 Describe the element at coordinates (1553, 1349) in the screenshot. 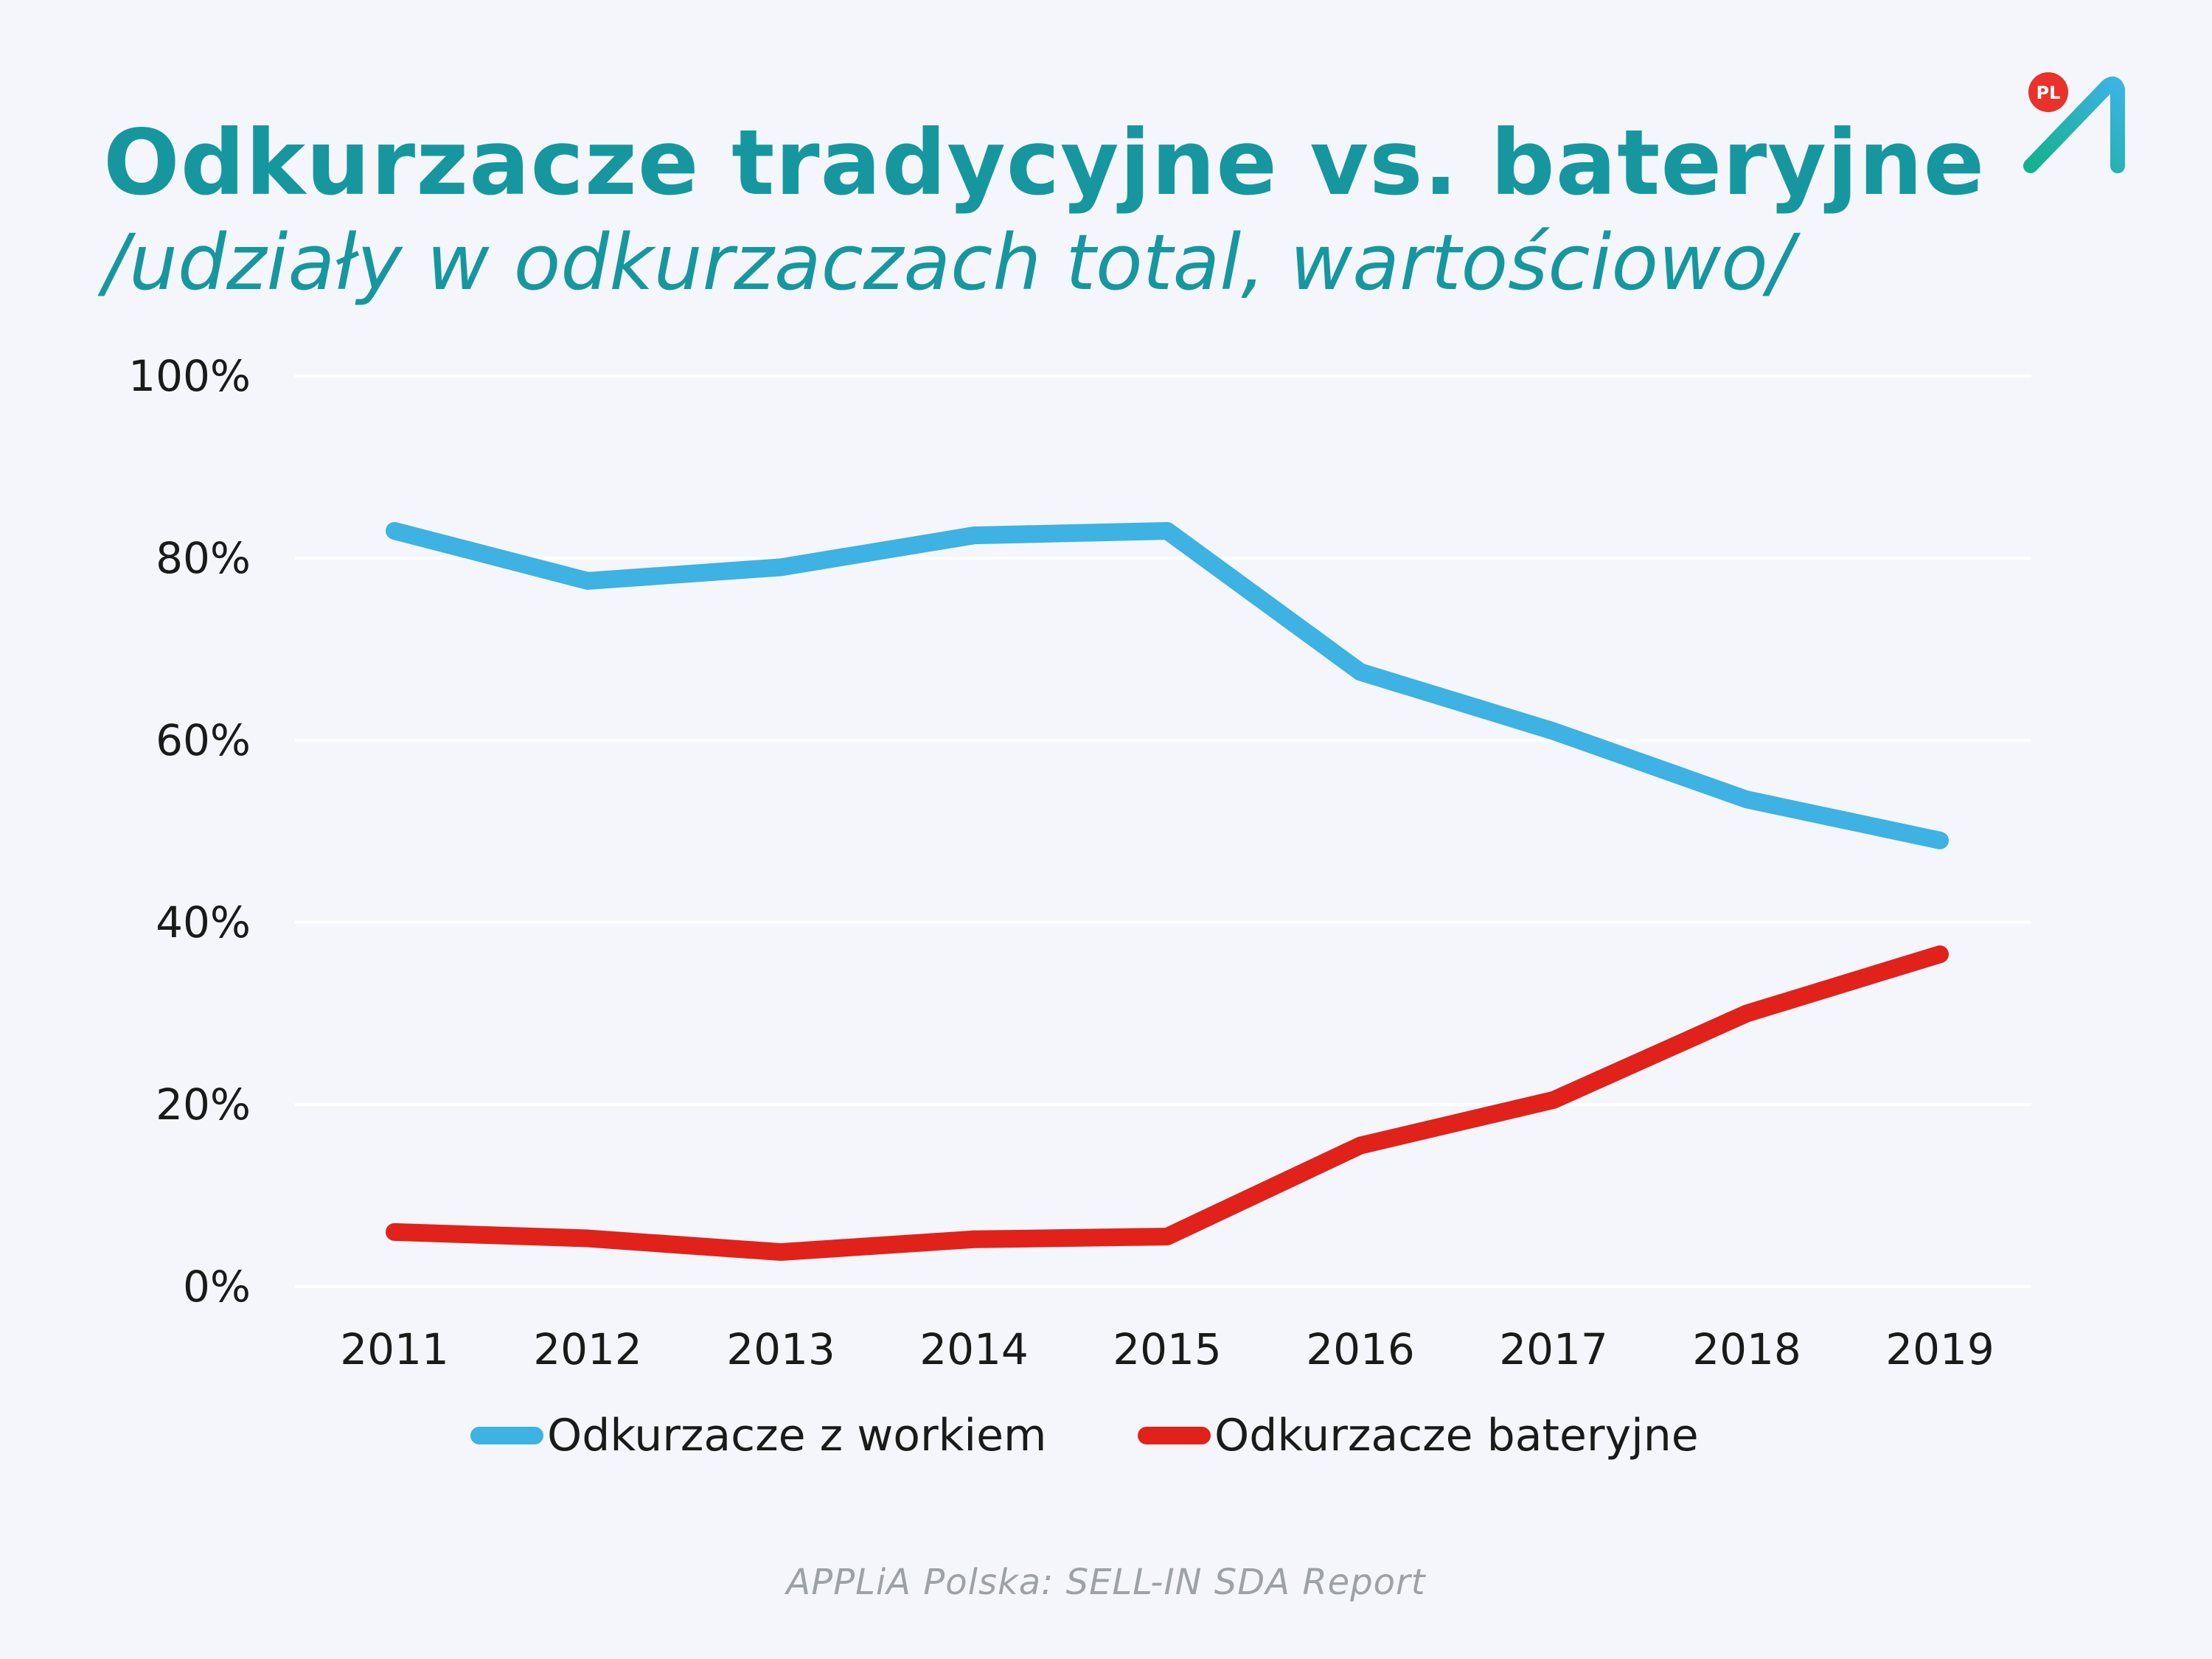

I see `x-tick-label: 2017` at that location.